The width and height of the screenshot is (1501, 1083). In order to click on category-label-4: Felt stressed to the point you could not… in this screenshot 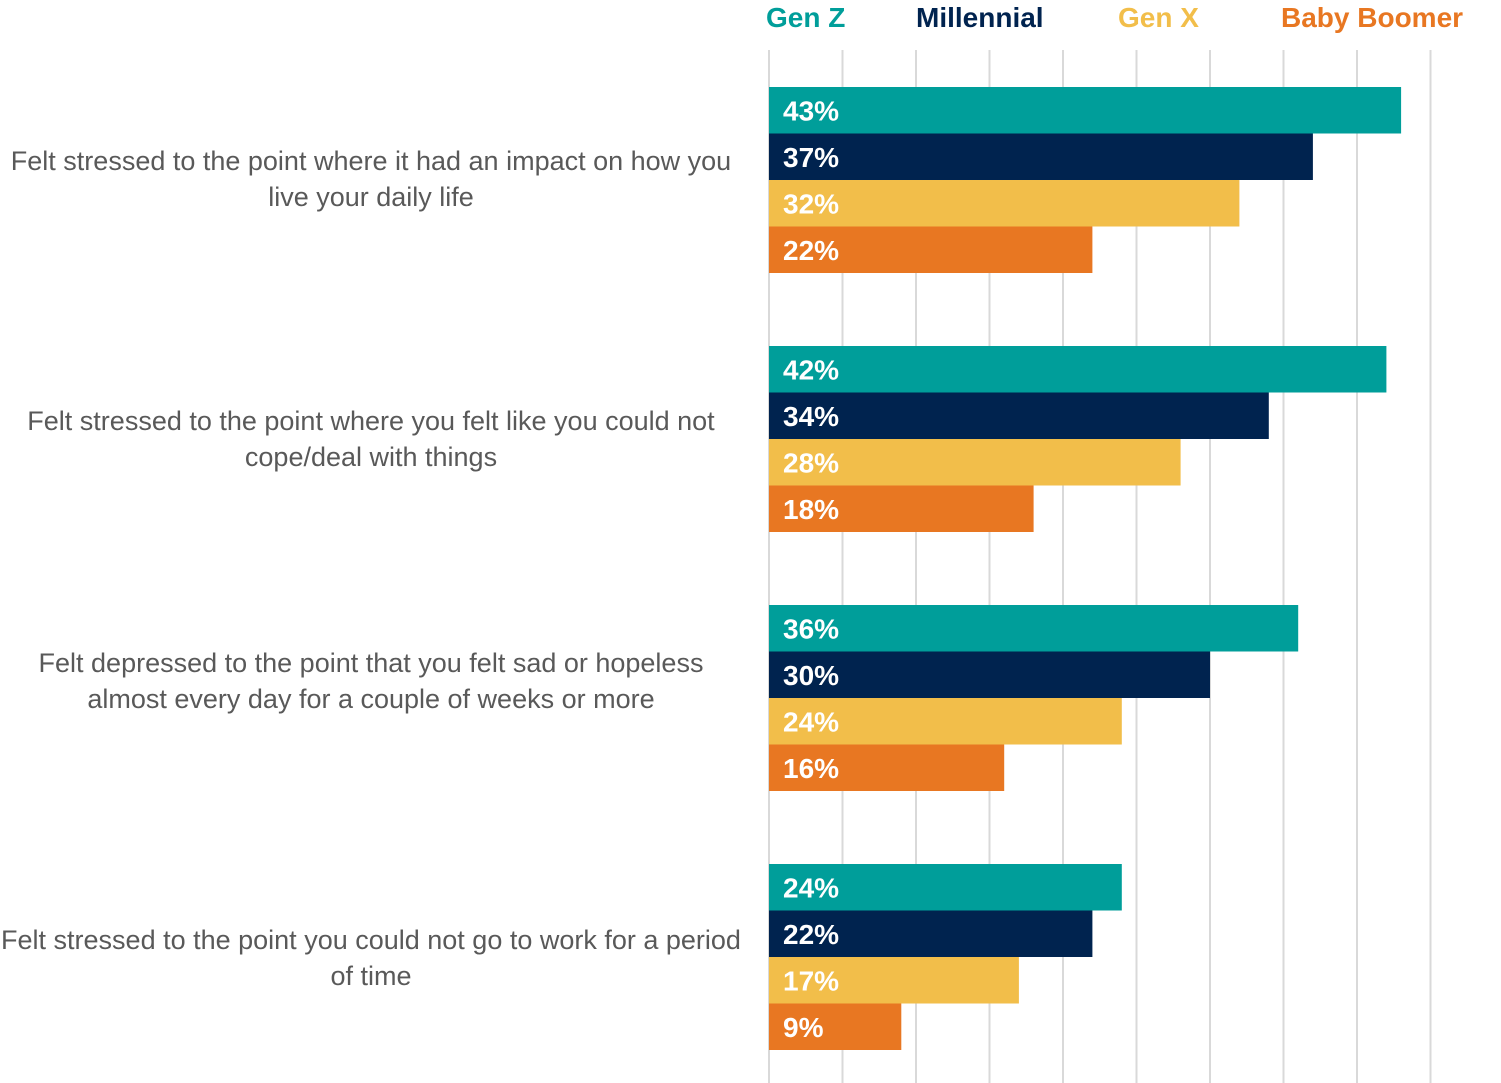, I will do `click(371, 958)`.